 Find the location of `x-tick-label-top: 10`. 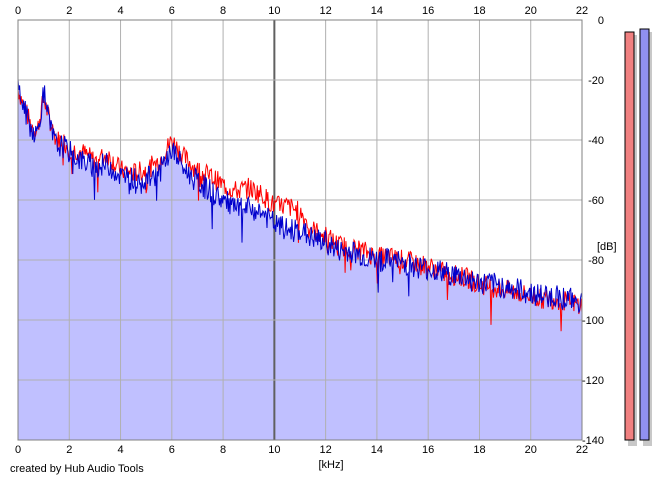

x-tick-label-top: 10 is located at coordinates (274, 11).